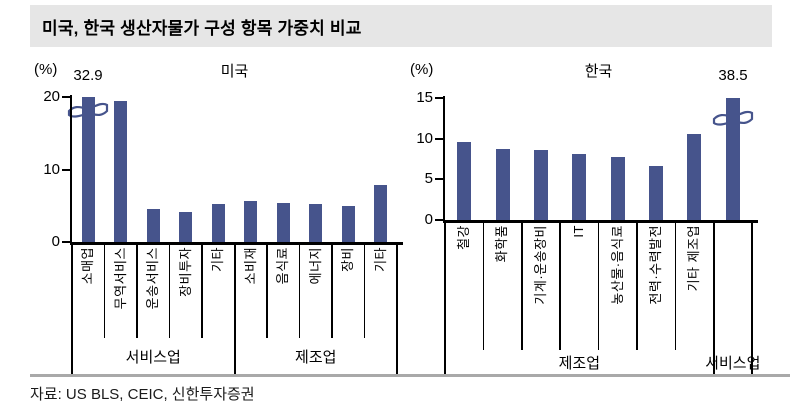 The height and width of the screenshot is (407, 794). I want to click on chart1-category-label-3: IT, so click(579, 231).